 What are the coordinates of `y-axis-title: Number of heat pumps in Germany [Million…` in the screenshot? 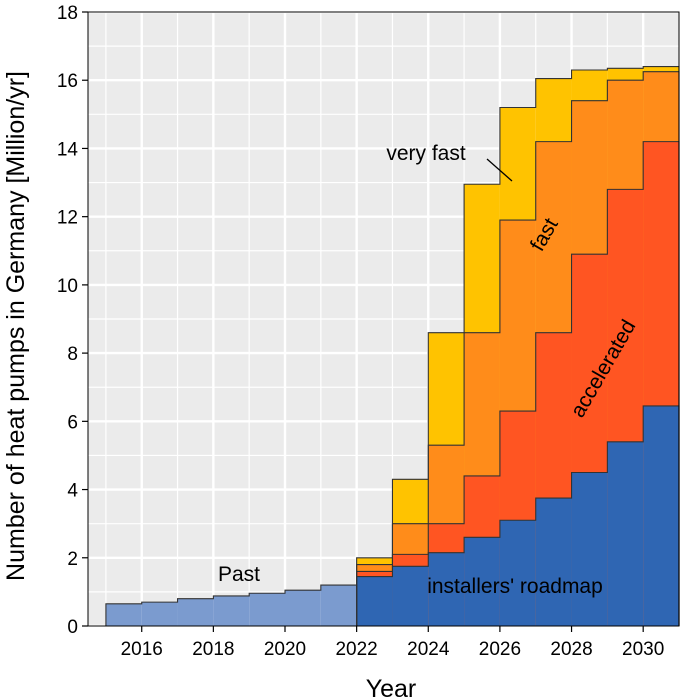 It's located at (16, 326).